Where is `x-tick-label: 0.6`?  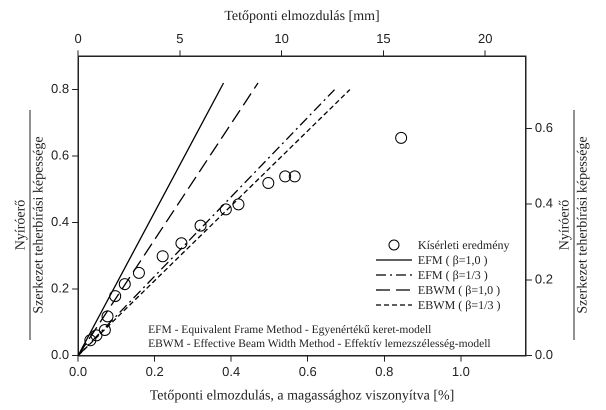 x-tick-label: 0.6 is located at coordinates (307, 371).